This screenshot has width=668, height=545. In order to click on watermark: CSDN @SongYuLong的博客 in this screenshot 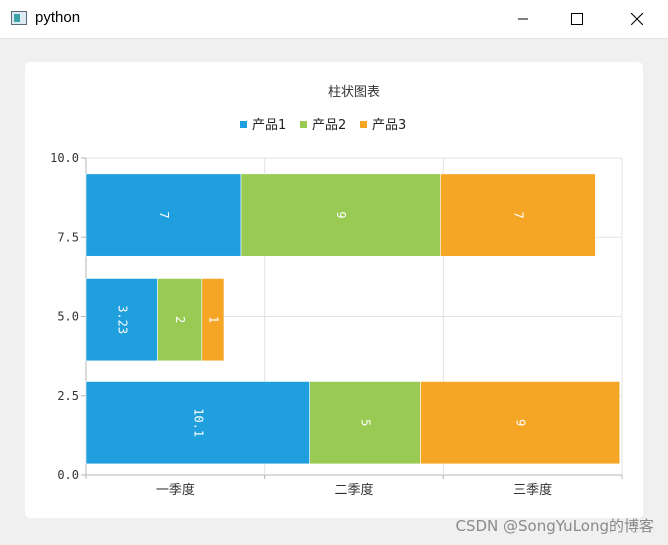, I will do `click(554, 526)`.